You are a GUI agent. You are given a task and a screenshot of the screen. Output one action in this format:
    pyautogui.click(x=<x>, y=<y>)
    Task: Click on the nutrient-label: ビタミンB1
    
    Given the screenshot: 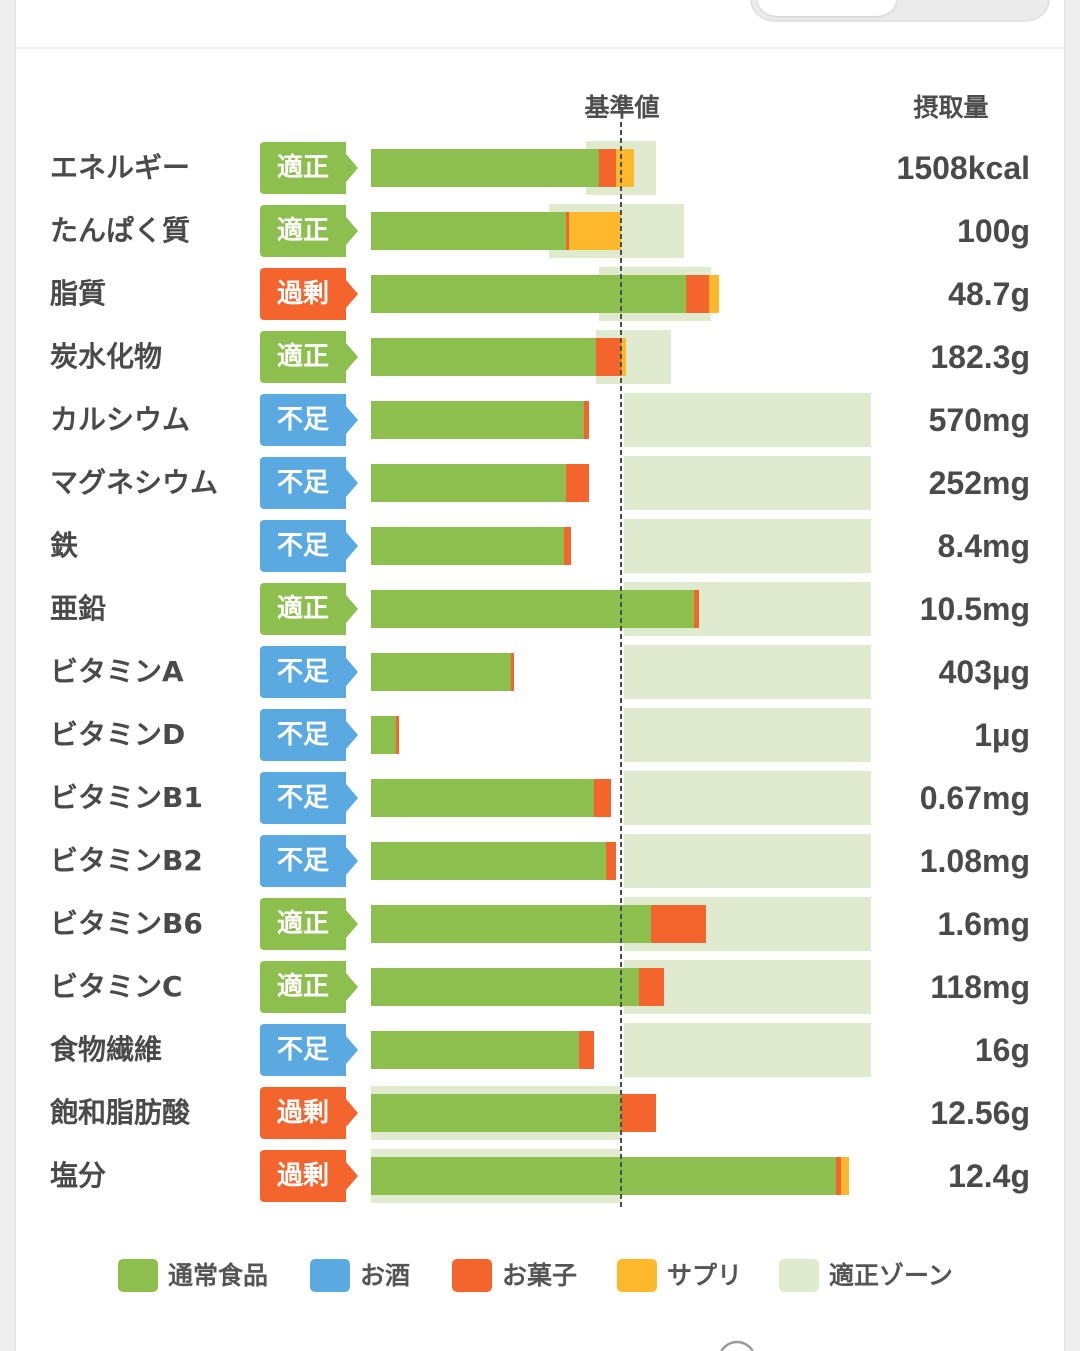 What is the action you would take?
    pyautogui.click(x=126, y=797)
    